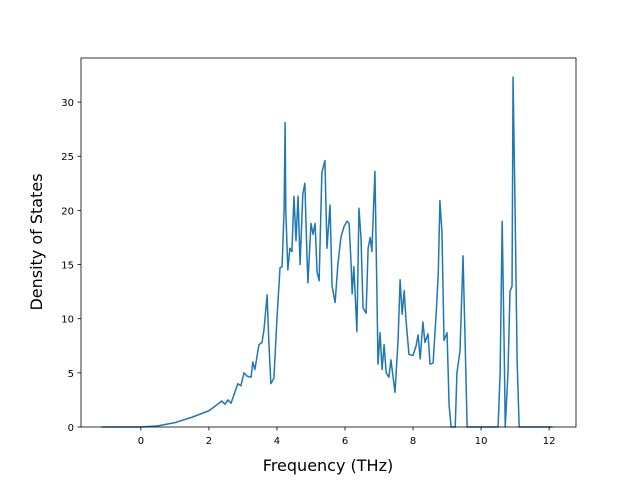 The height and width of the screenshot is (480, 640). I want to click on x-tick-label: 2, so click(209, 441).